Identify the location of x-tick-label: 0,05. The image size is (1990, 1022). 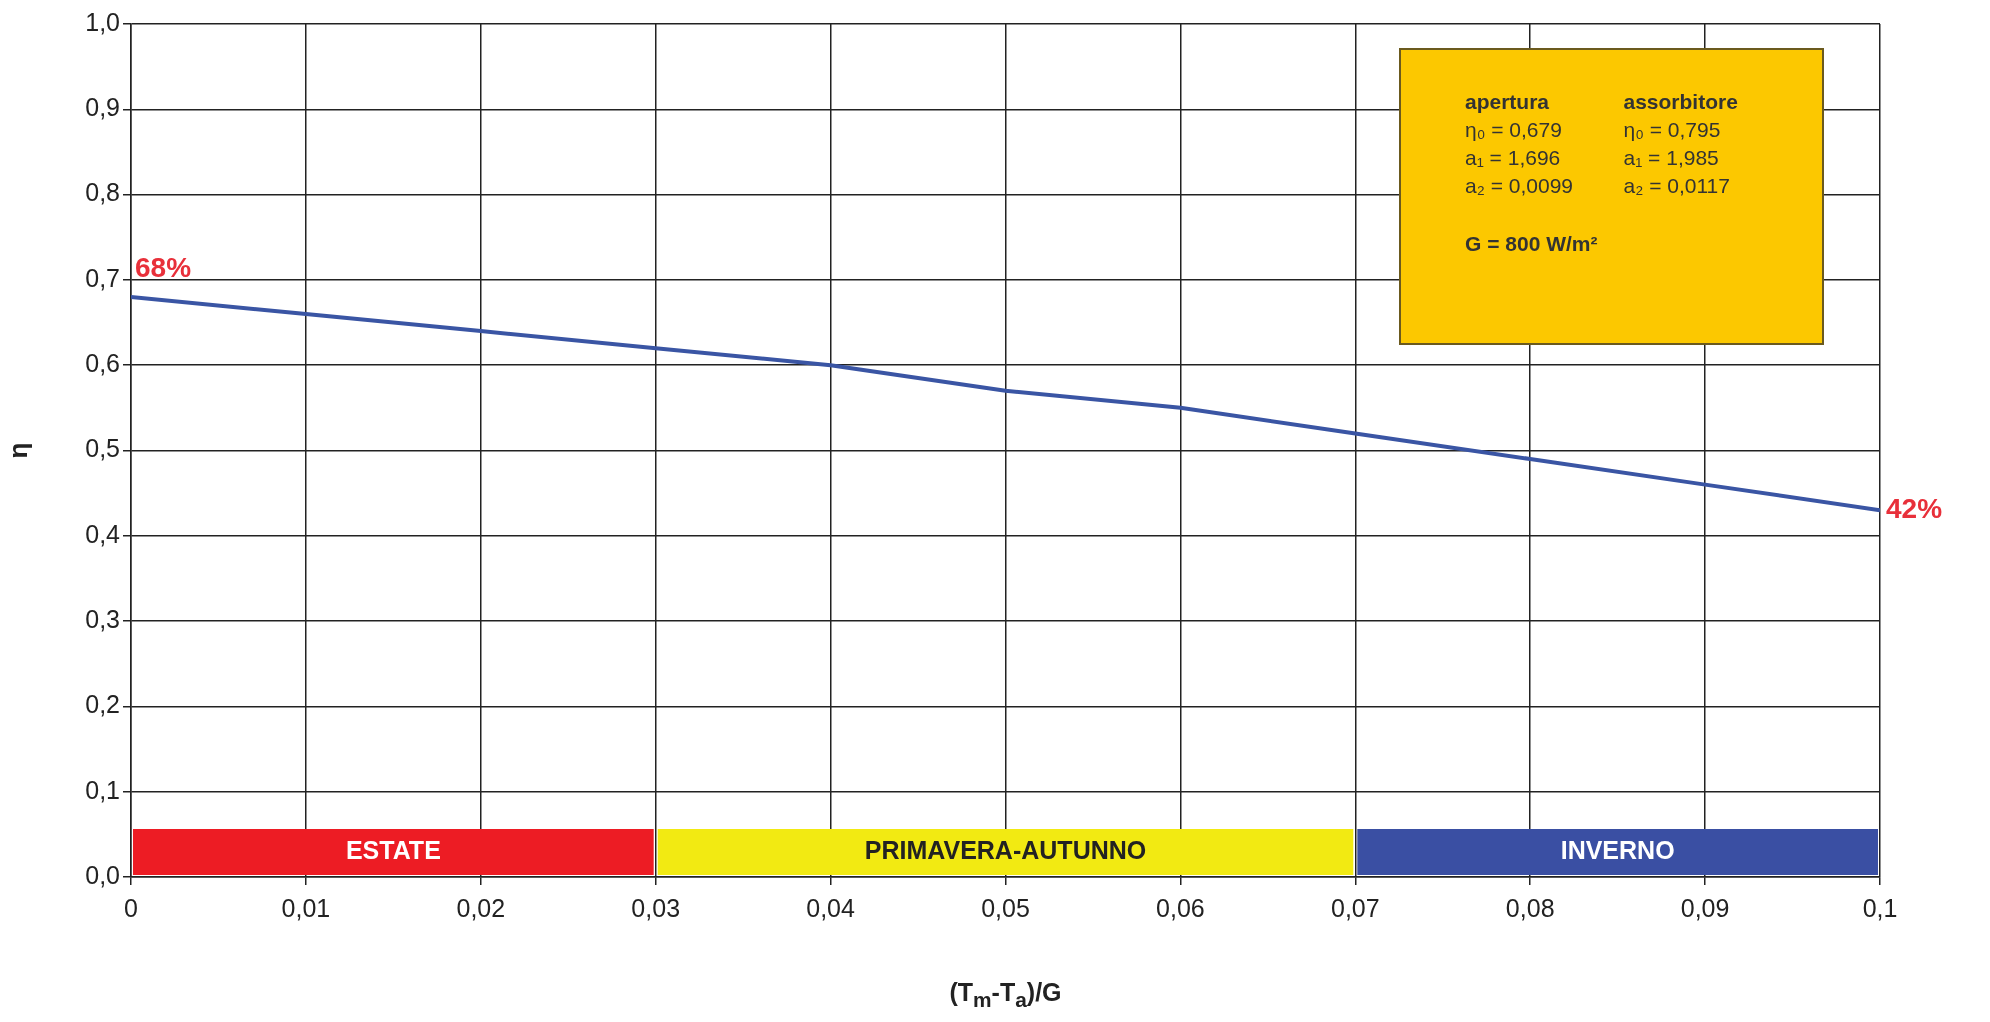
(1005, 907).